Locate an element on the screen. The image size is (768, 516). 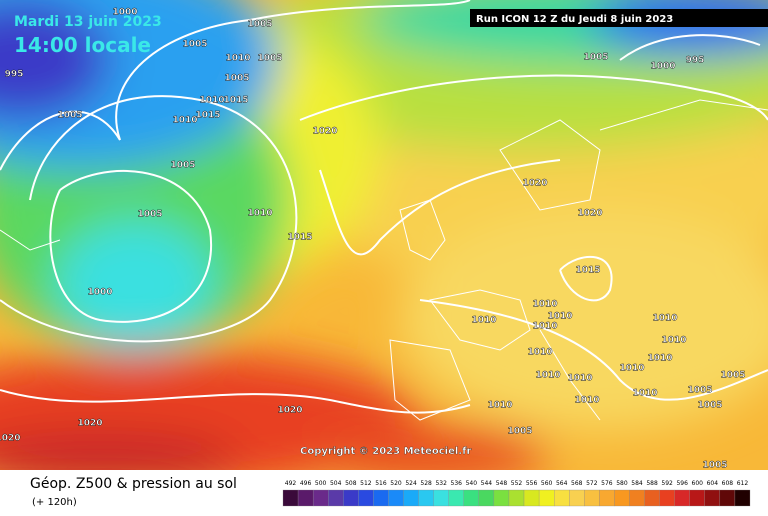
scale-label: 548 is located at coordinates (502, 483).